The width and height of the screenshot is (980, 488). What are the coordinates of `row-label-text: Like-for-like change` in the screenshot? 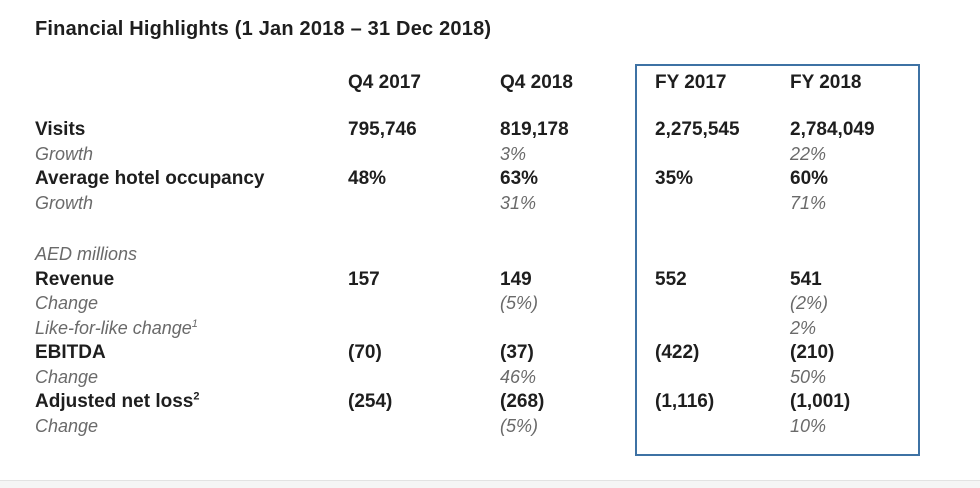 It's located at (113, 327).